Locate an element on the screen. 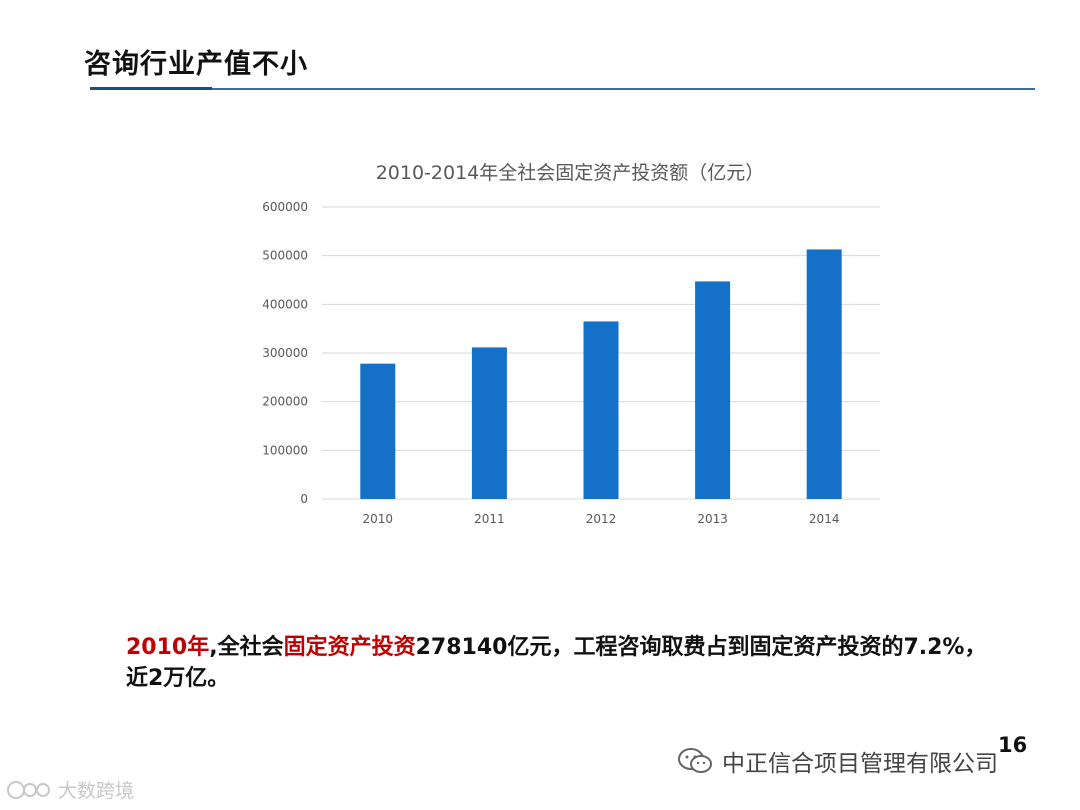 The height and width of the screenshot is (810, 1080). x-tick-label: 2014 is located at coordinates (824, 519).